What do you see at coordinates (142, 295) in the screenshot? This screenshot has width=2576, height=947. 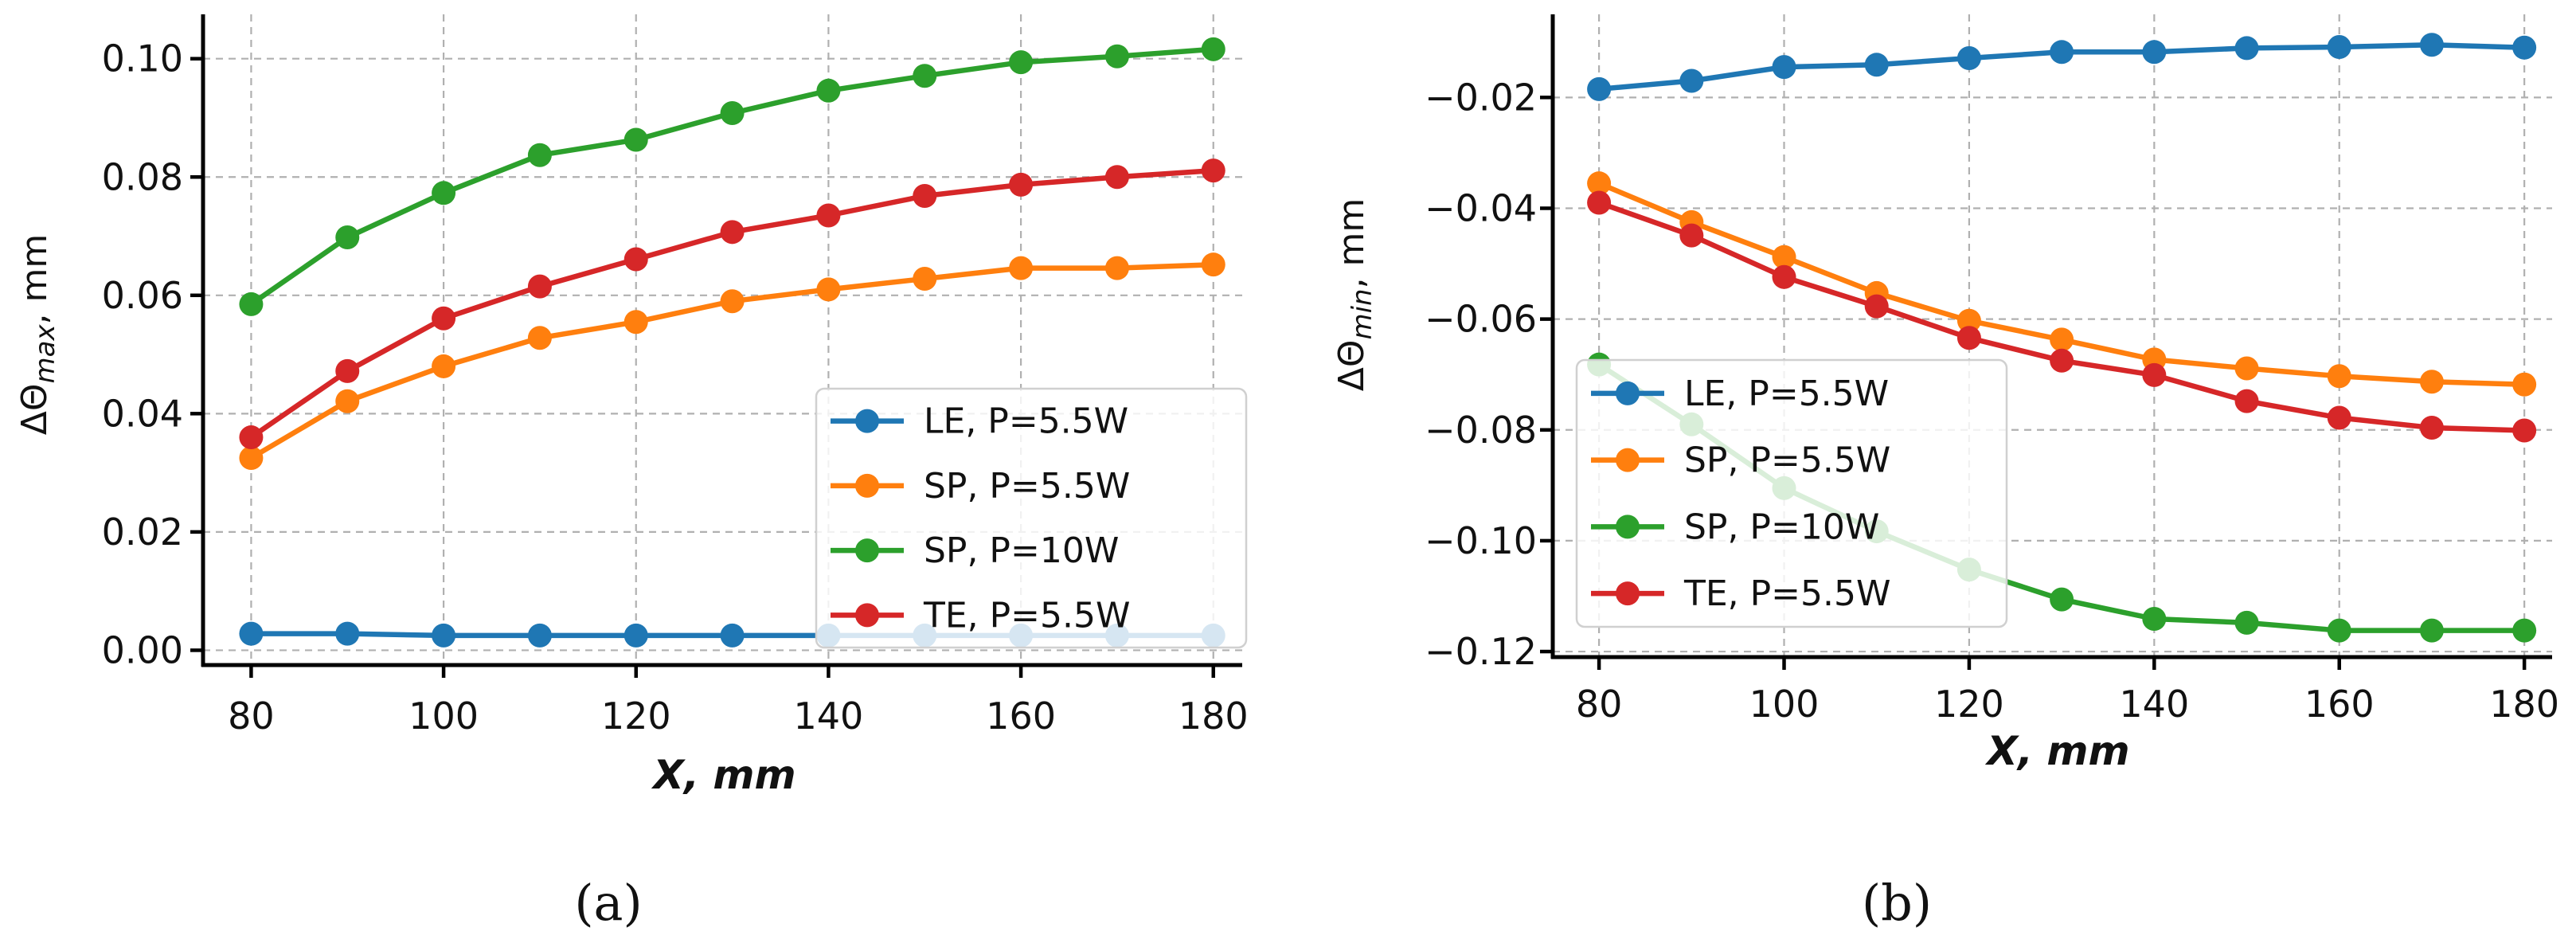 I see `y-tick-label: 0.06` at bounding box center [142, 295].